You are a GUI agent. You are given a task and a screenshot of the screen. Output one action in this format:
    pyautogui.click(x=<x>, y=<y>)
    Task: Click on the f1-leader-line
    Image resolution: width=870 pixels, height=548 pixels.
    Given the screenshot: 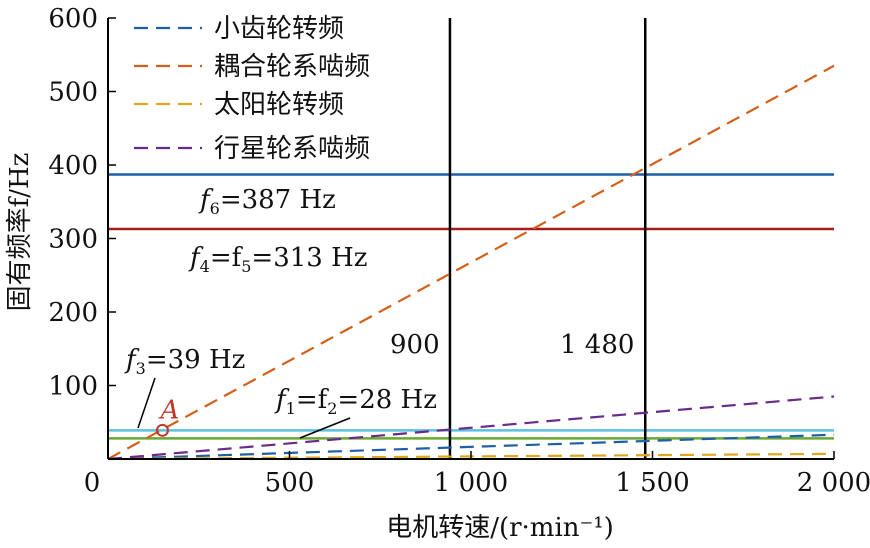 What is the action you would take?
    pyautogui.click(x=325, y=428)
    